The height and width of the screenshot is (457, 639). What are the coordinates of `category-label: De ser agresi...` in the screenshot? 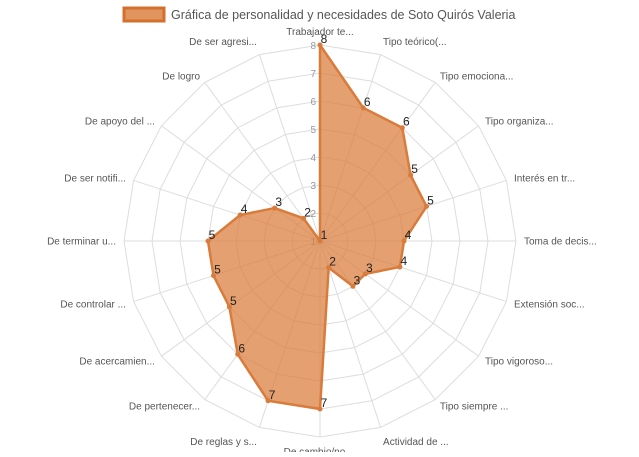 It's located at (223, 42).